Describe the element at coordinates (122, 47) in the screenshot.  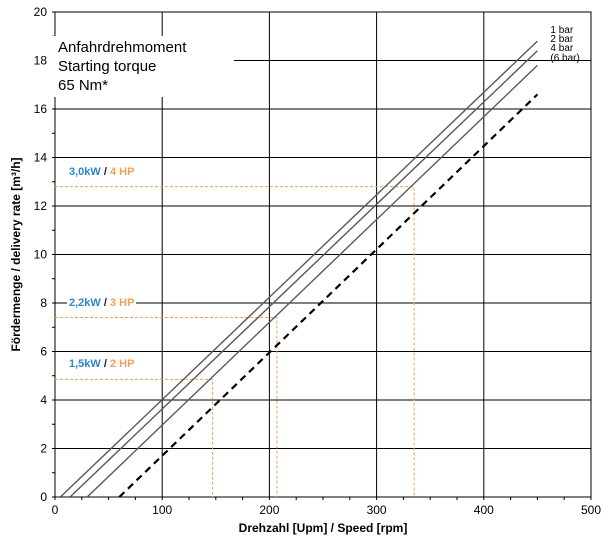
I see `note-line-1: Anfahrdrehmoment` at that location.